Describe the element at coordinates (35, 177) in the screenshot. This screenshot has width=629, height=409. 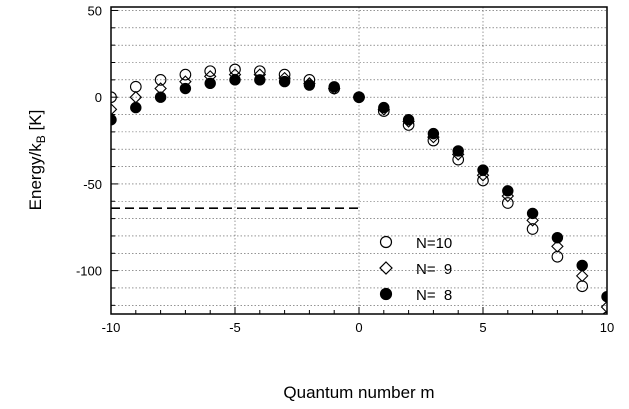
I see `y-axis-title-main: Energy/k` at that location.